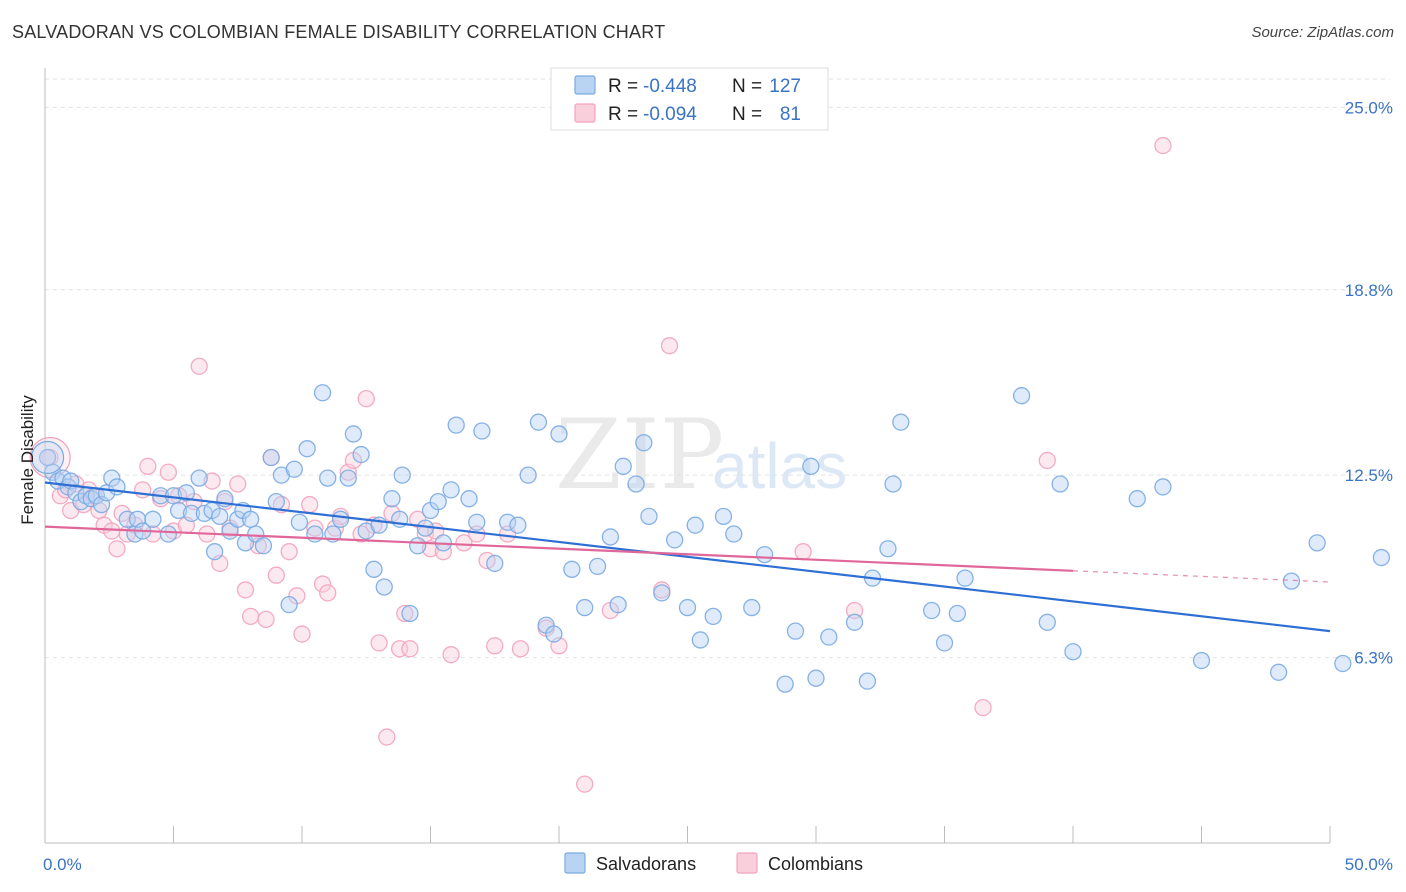 The height and width of the screenshot is (892, 1406). Describe the element at coordinates (1369, 382) in the screenshot. I see `y-tick-labels: 6.3% 12.5% 18.8% 25.0%` at that location.